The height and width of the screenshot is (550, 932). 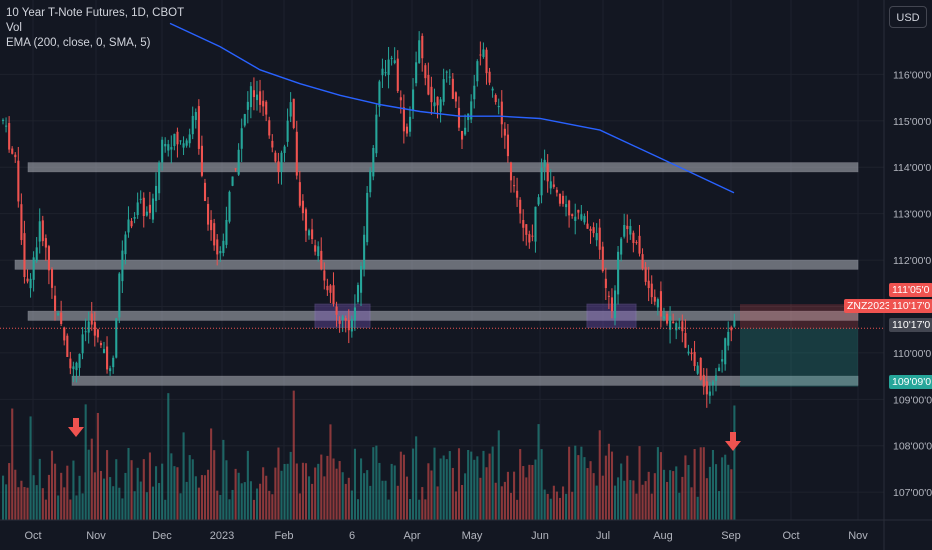 I want to click on position-box, so click(x=799, y=345).